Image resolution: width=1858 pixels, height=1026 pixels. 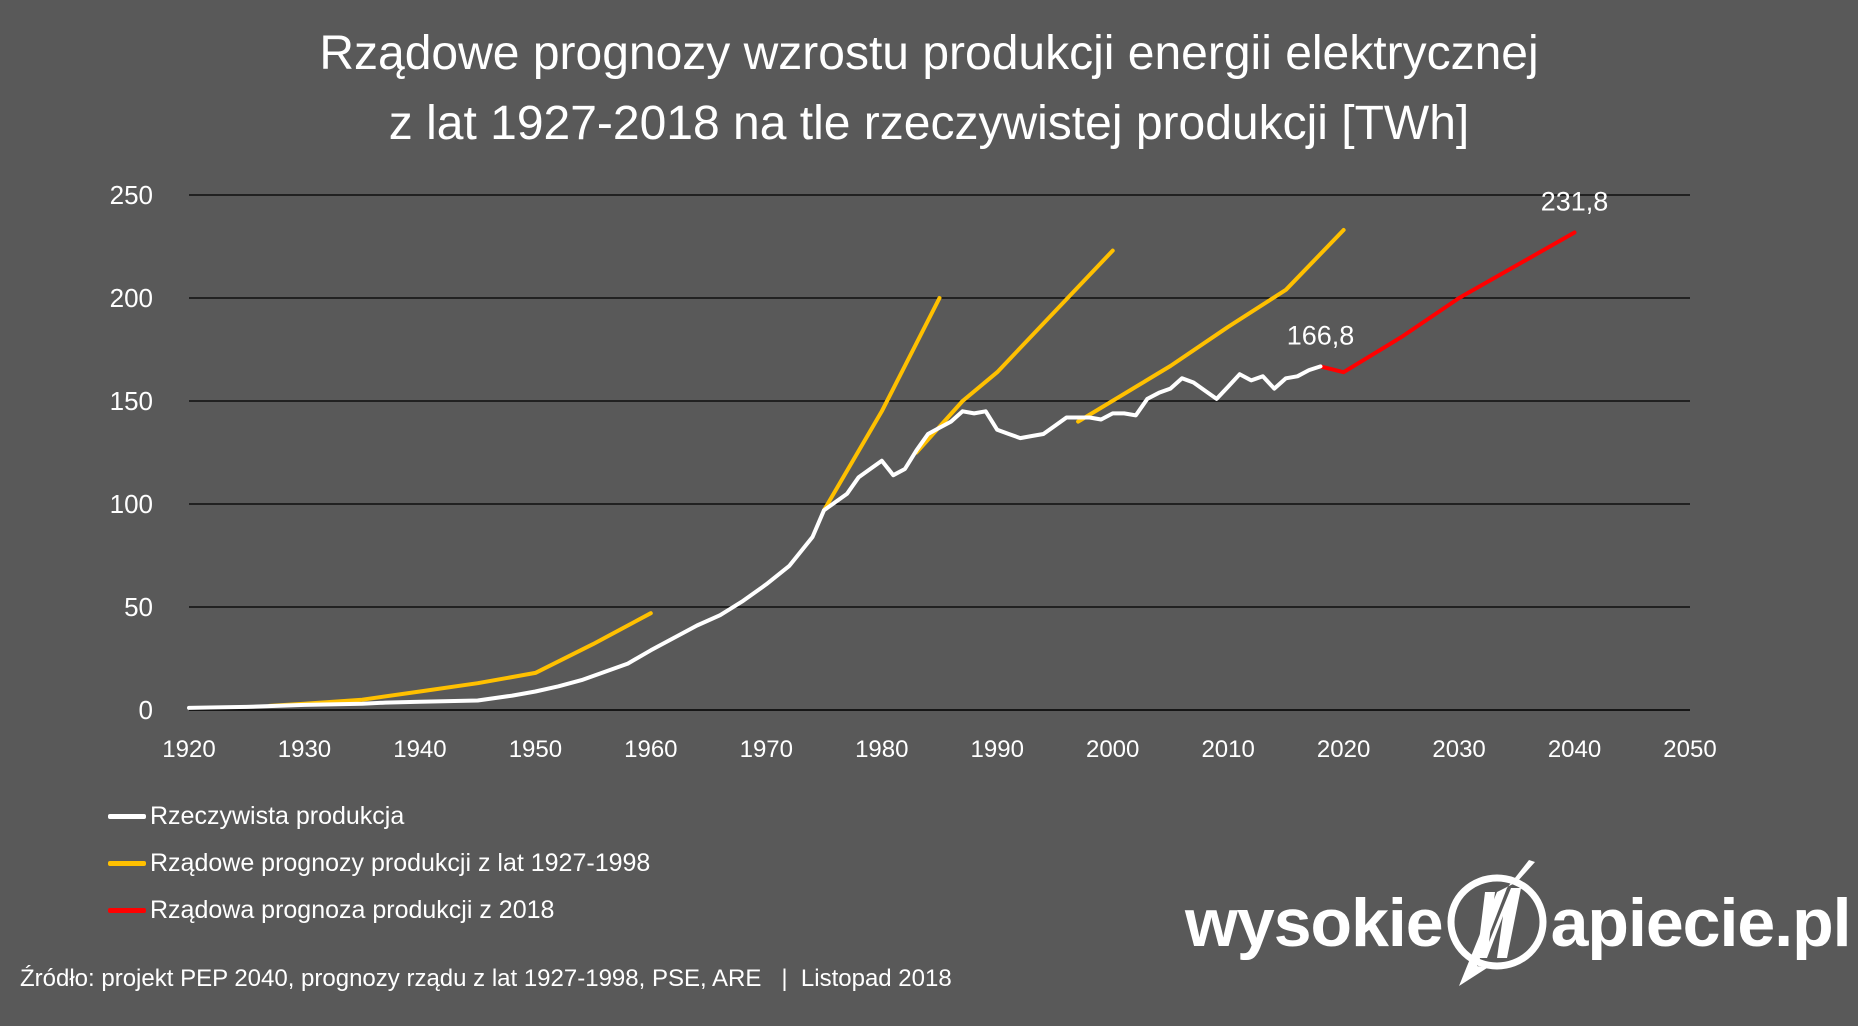 I want to click on x-tick-label: 2040, so click(x=1574, y=749).